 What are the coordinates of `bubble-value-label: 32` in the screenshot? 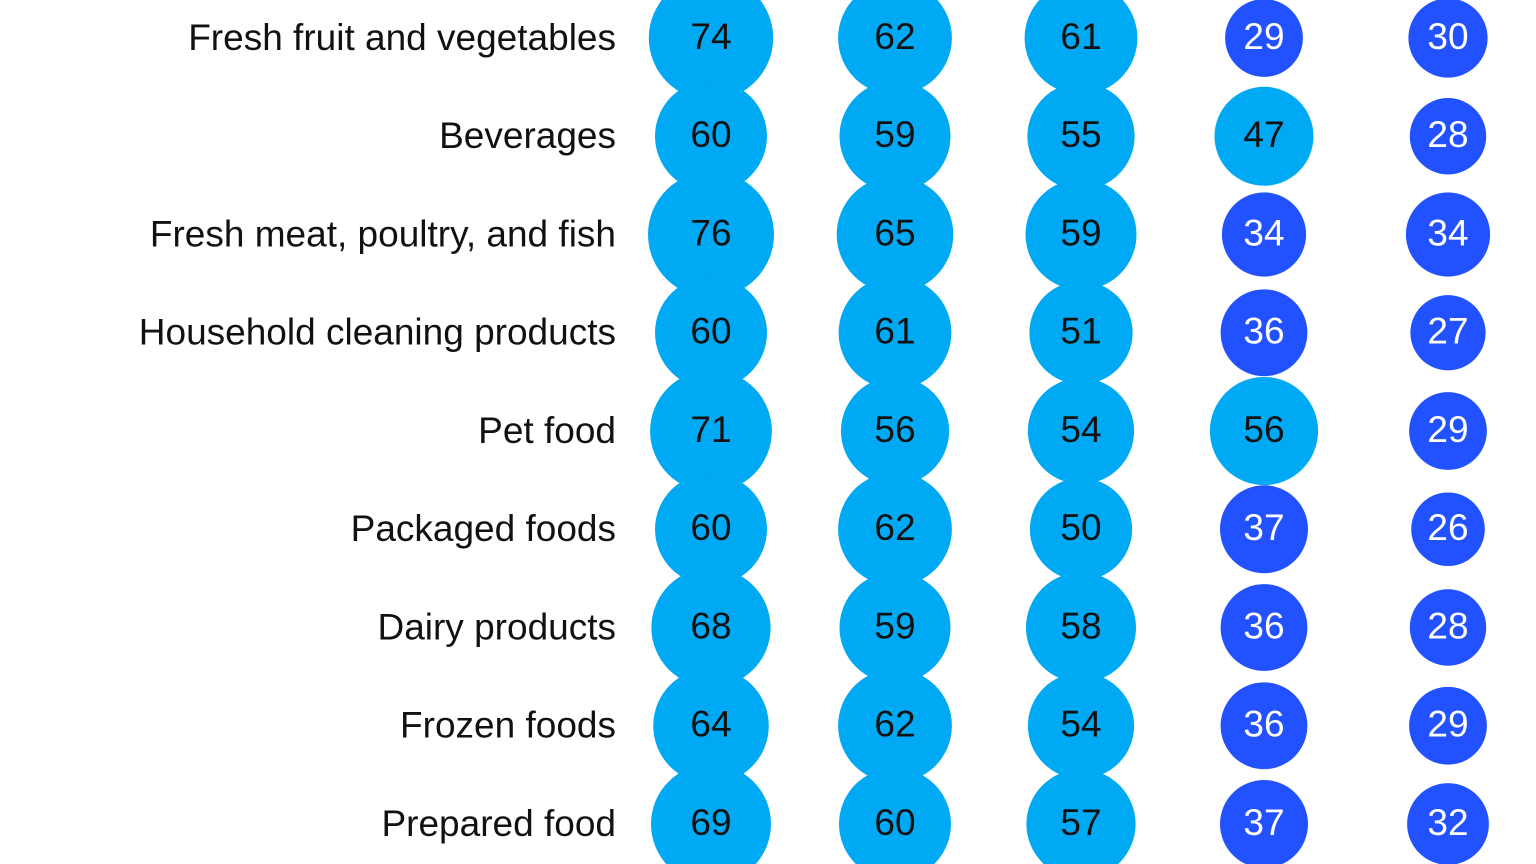 It's located at (1447, 822).